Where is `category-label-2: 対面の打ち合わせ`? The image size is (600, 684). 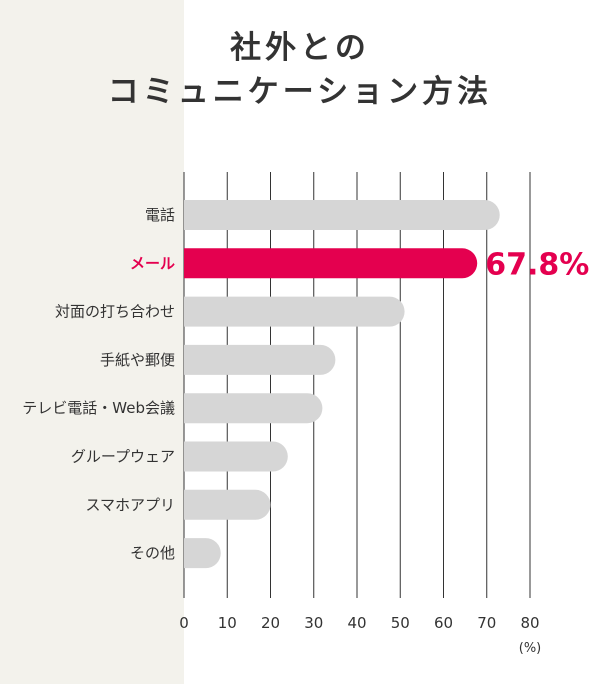
category-label-2: 対面の打ち合わせ is located at coordinates (115, 312).